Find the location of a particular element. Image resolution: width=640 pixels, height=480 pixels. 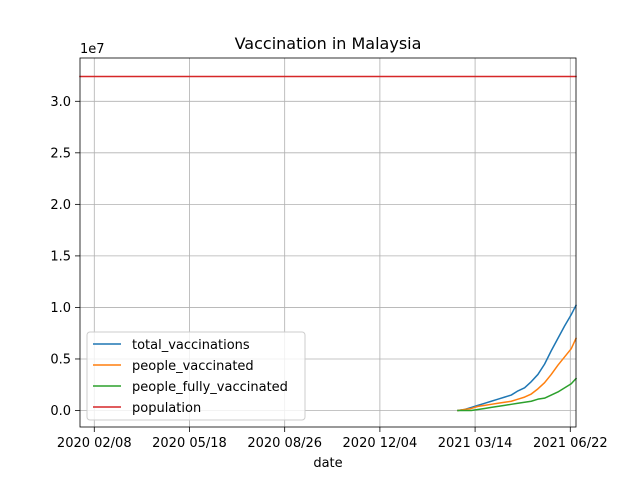

legend-item: total_vaccinations is located at coordinates (171, 345).